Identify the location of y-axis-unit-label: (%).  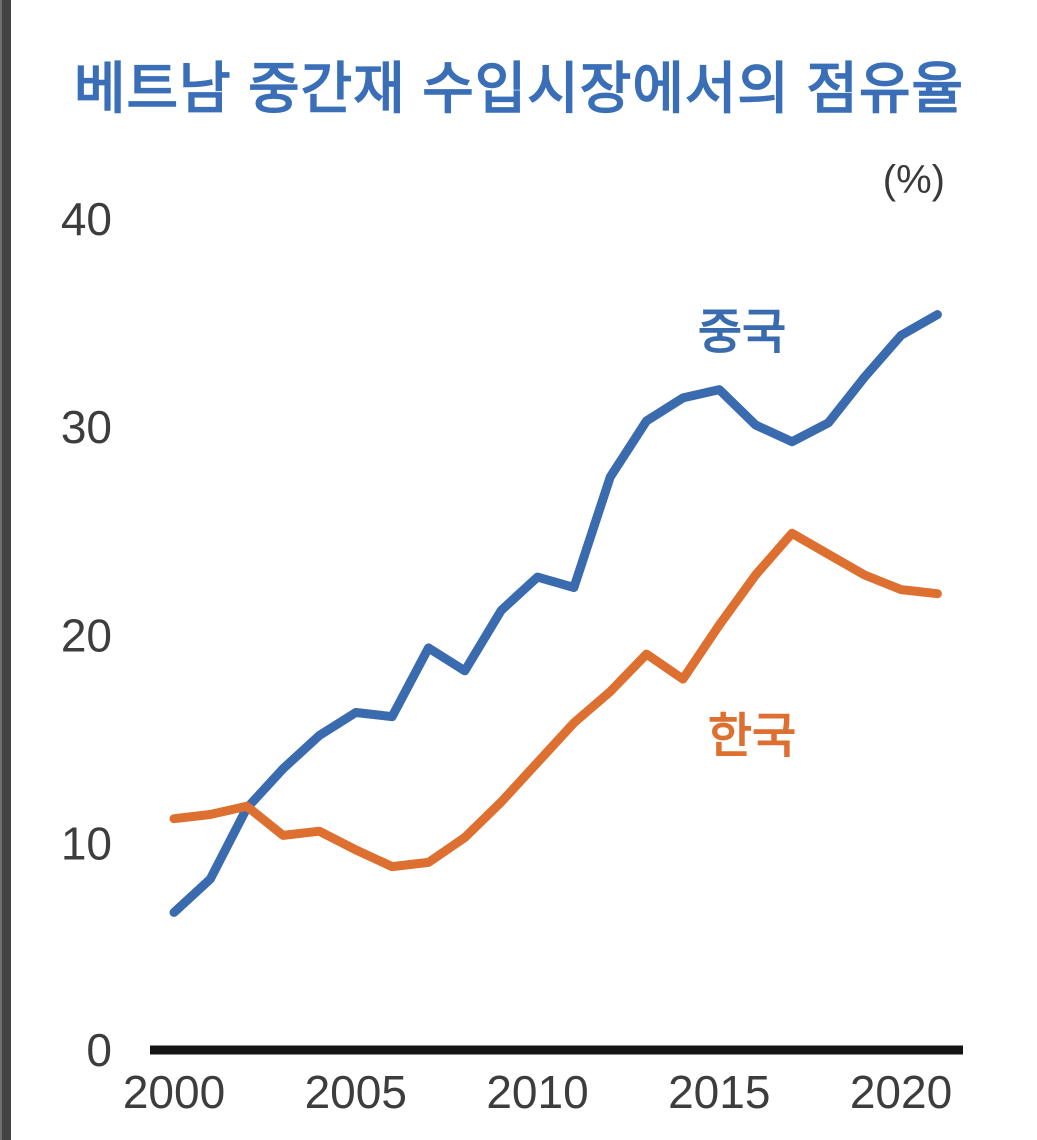
(913, 180).